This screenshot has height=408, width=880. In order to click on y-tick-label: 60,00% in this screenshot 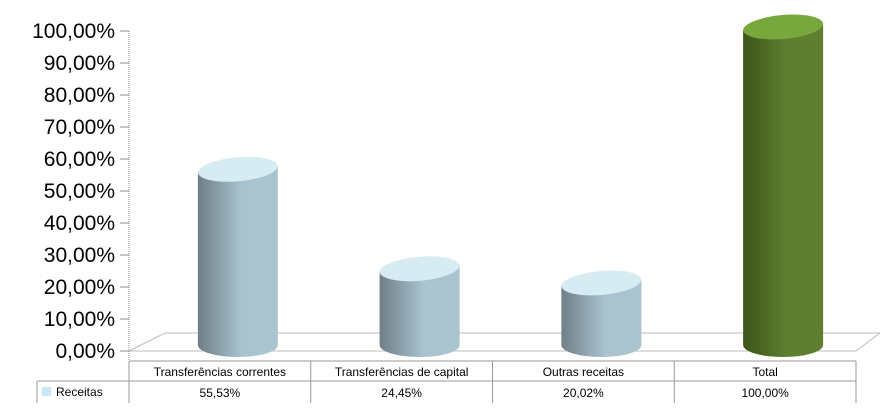, I will do `click(79, 159)`.